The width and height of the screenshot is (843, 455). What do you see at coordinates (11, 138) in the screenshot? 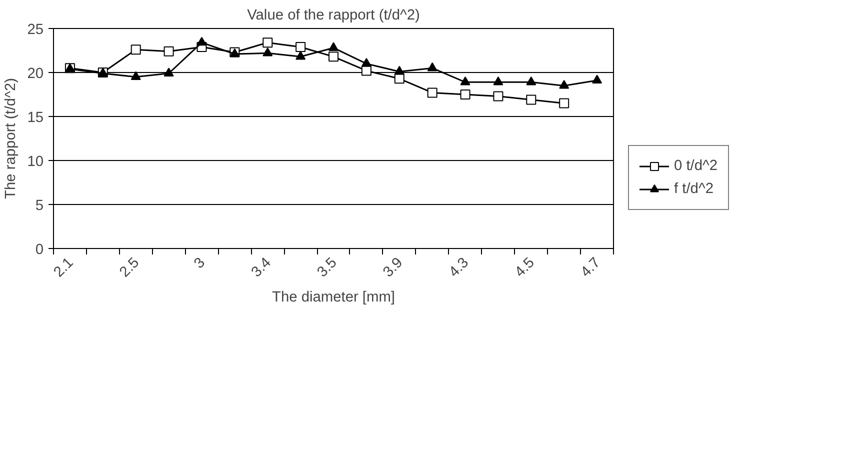
I see `y-axis-title: The rapport (t/d^2)` at bounding box center [11, 138].